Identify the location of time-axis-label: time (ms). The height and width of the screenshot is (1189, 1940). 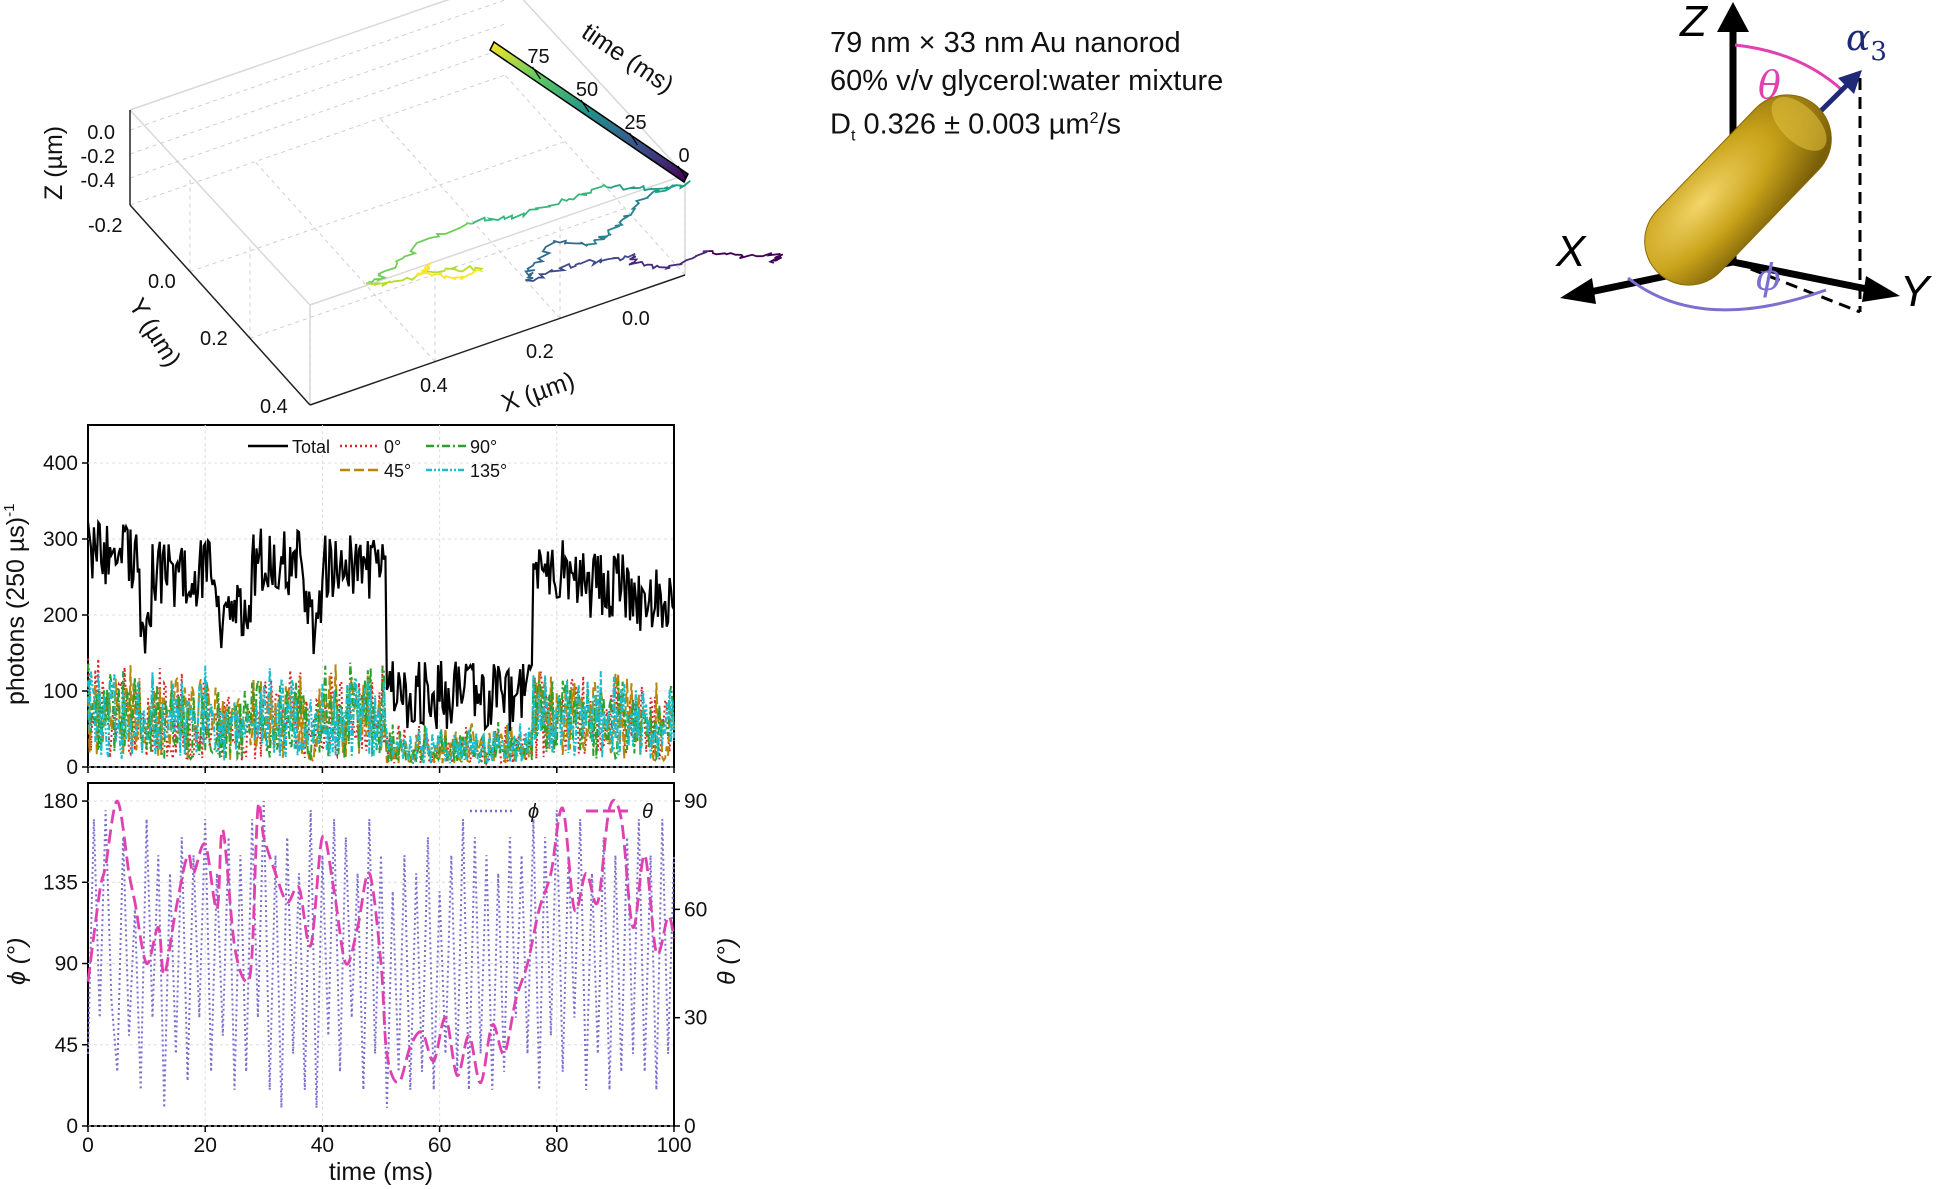
(381, 1172).